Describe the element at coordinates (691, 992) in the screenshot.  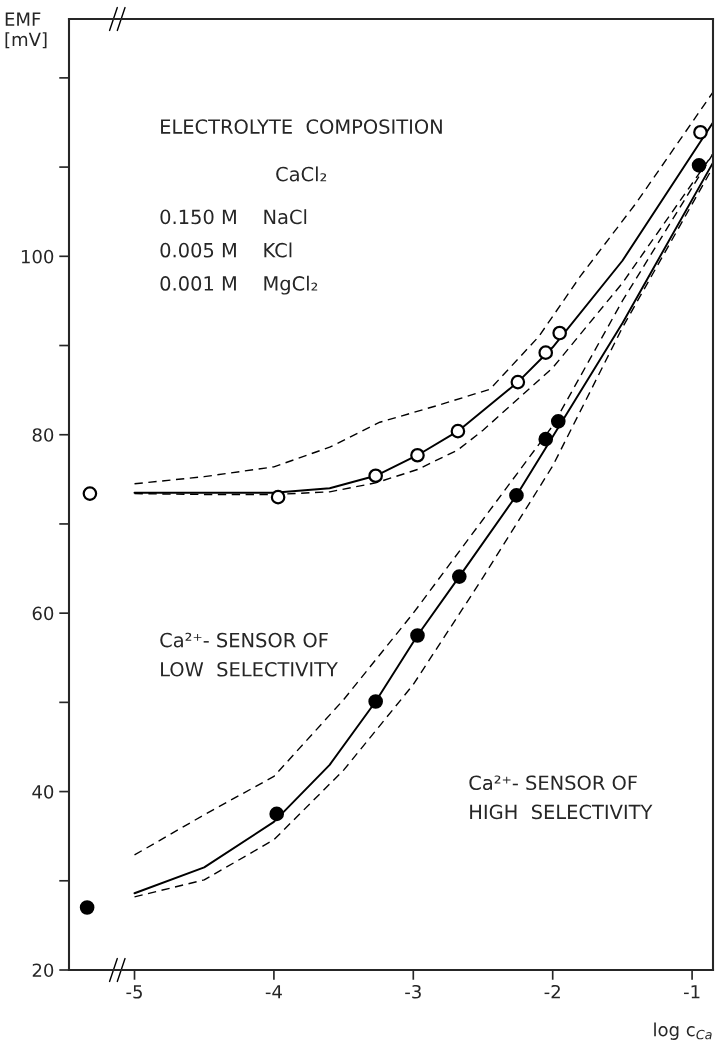
I see `x-tick-label: -1` at that location.